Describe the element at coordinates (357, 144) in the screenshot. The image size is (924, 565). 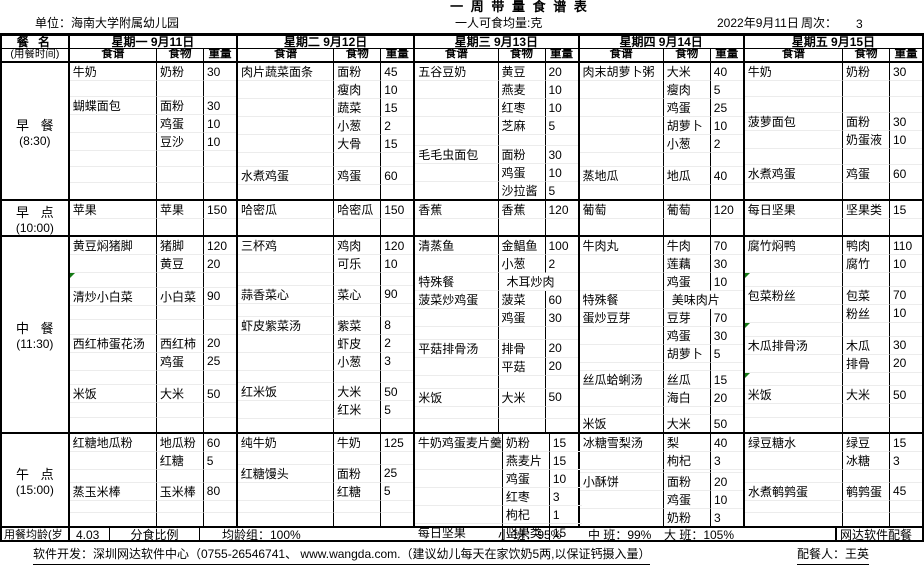
I see `food-cell: 大骨` at that location.